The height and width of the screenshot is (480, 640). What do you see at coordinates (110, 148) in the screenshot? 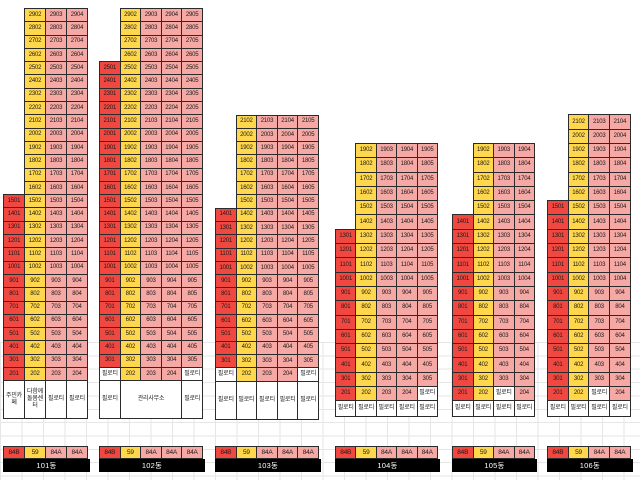
I see `unit-1901: 1901` at bounding box center [110, 148].